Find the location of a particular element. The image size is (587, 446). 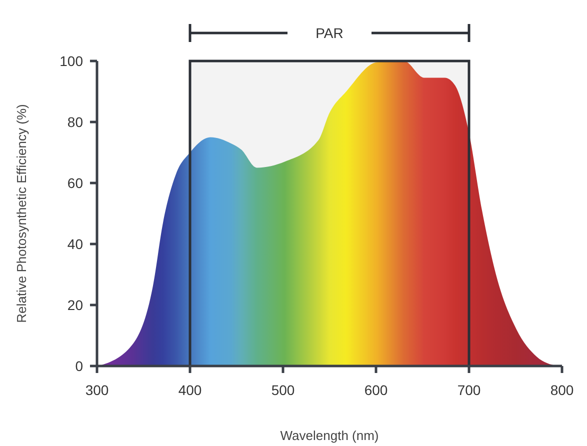

y-tick-label: 20 is located at coordinates (75, 305).